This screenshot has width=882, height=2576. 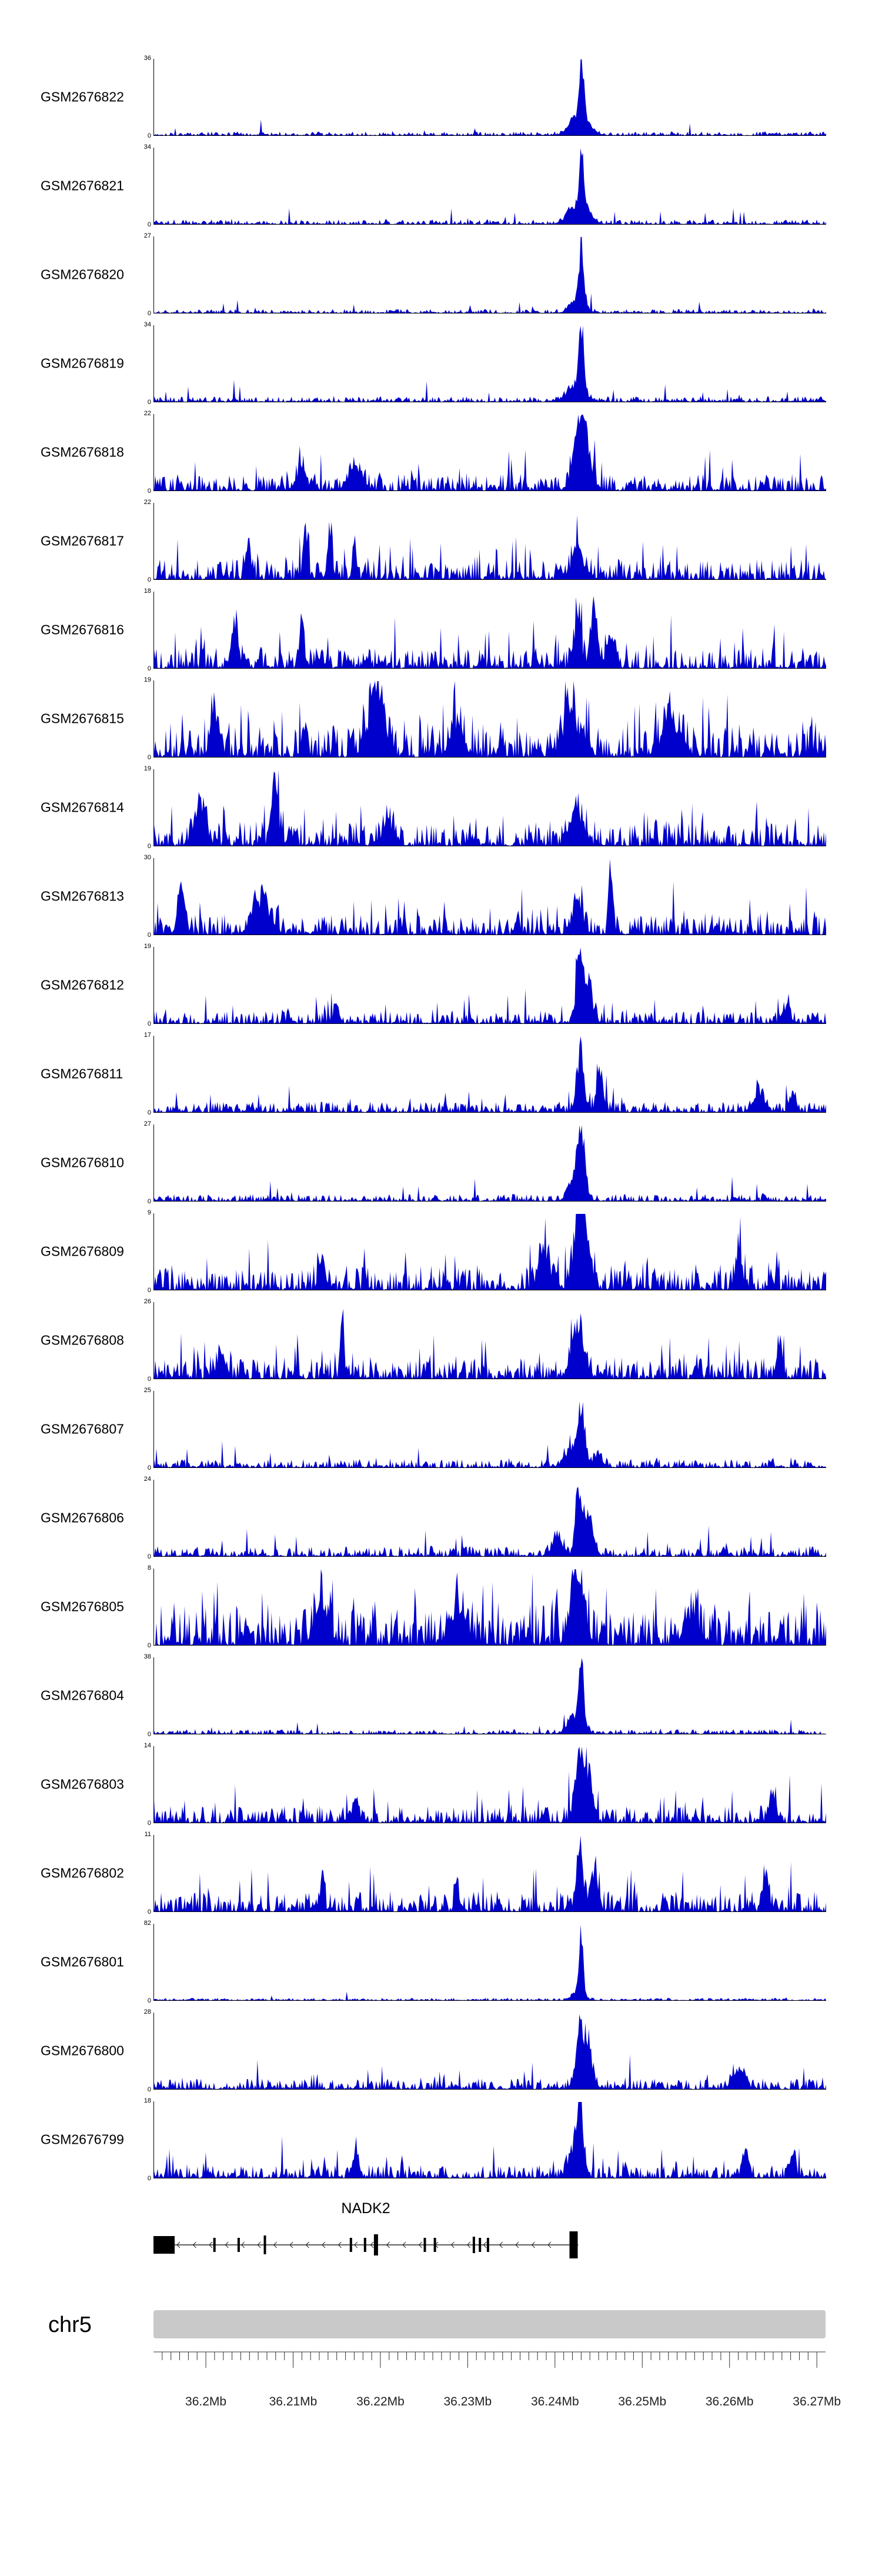 I want to click on coverage-track: GSM2676810 27 0, so click(x=441, y=1159).